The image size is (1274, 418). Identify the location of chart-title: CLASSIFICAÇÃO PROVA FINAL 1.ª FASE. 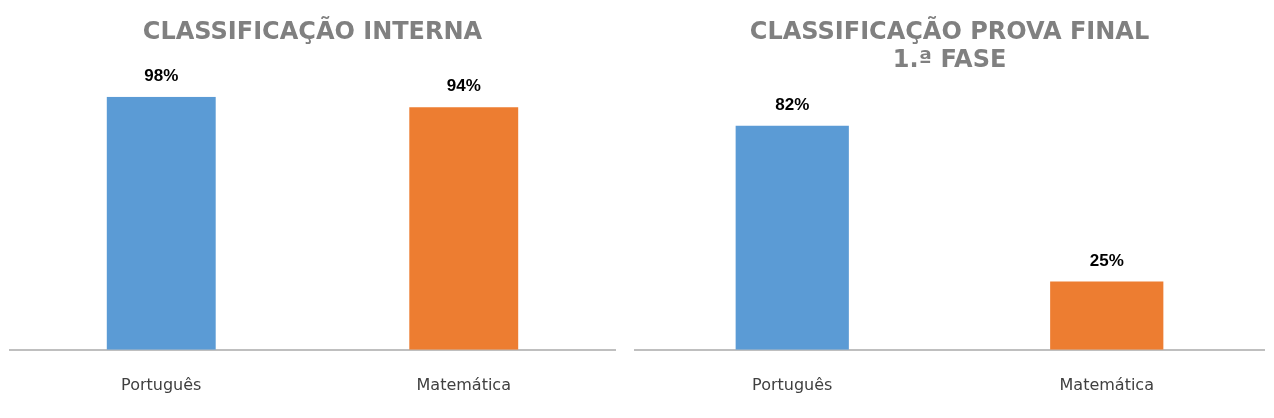
(949, 44).